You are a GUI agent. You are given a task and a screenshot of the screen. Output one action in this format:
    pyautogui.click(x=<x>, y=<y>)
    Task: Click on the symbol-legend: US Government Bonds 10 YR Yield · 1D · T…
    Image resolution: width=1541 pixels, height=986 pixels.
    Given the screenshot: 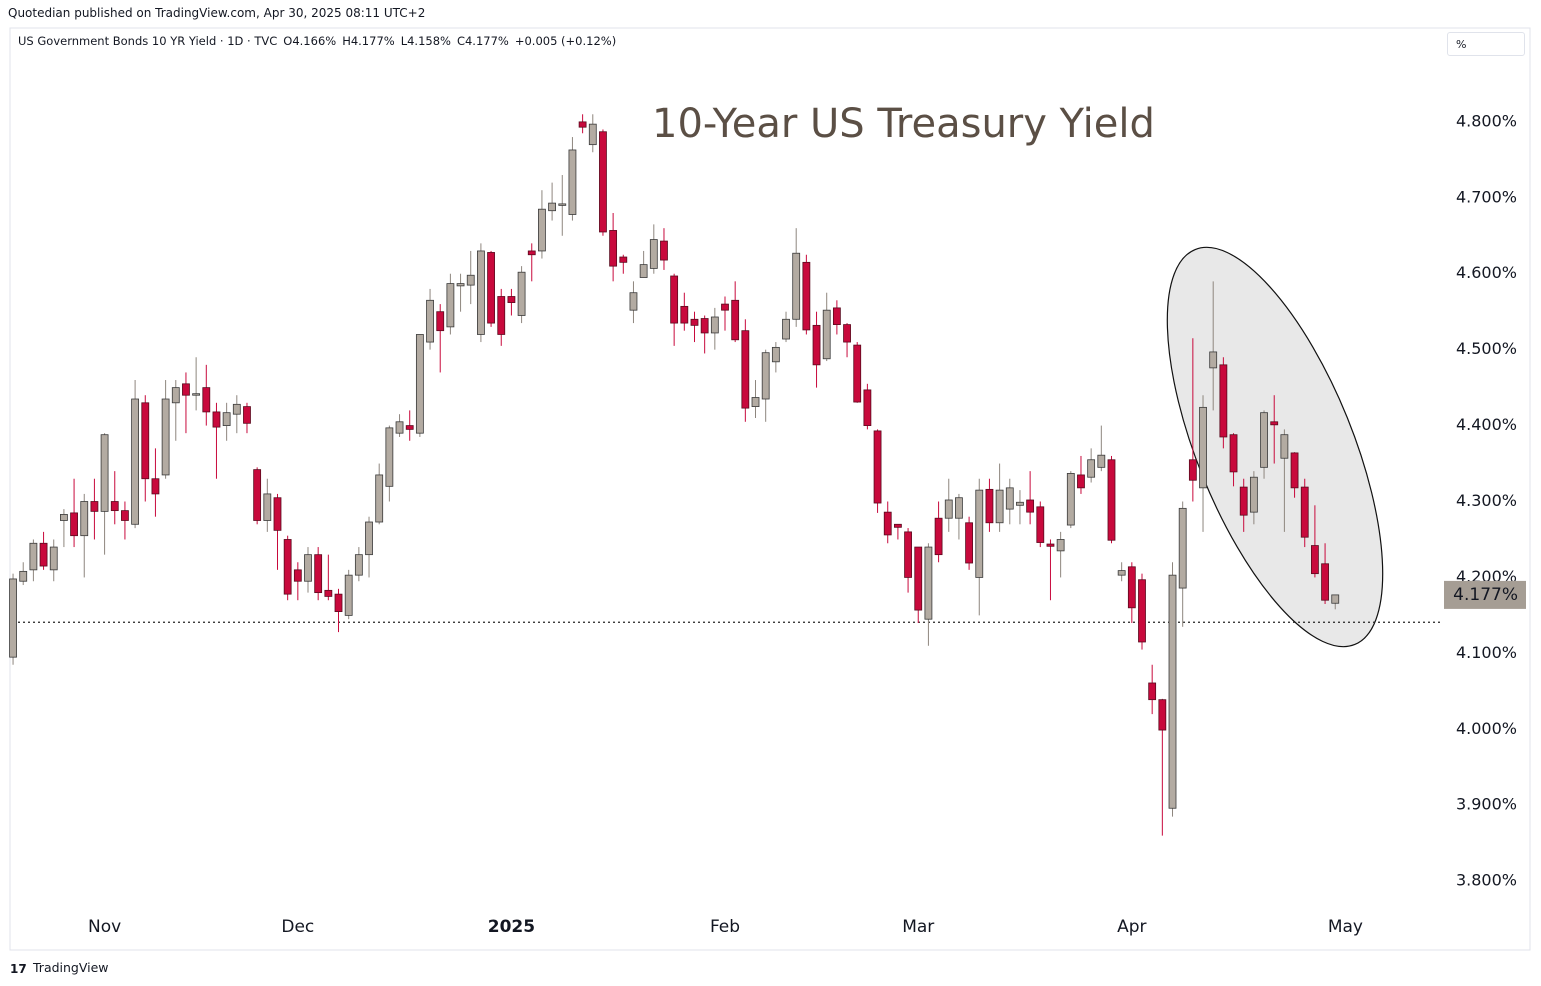 What is the action you would take?
    pyautogui.click(x=317, y=41)
    